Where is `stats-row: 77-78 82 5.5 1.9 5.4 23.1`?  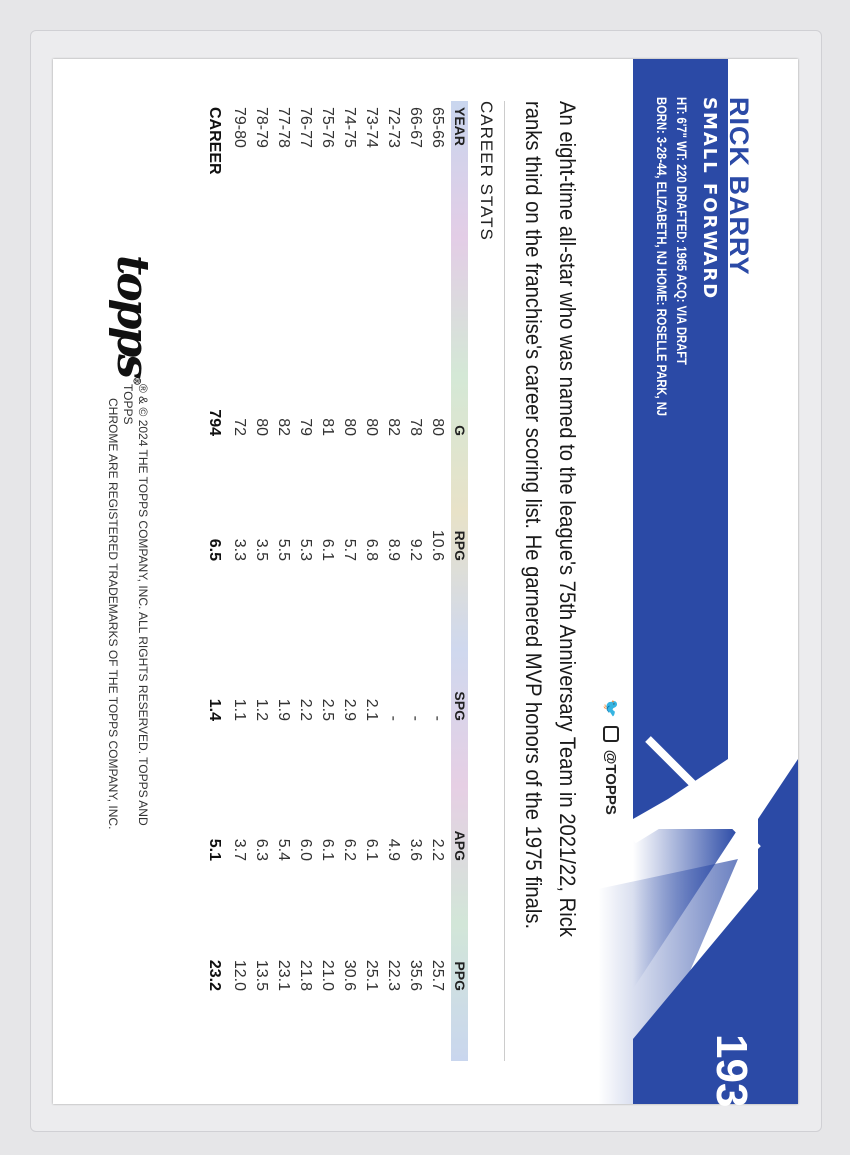 stats-row: 77-78 82 5.5 1.9 5.4 23.1 is located at coordinates (281, 581).